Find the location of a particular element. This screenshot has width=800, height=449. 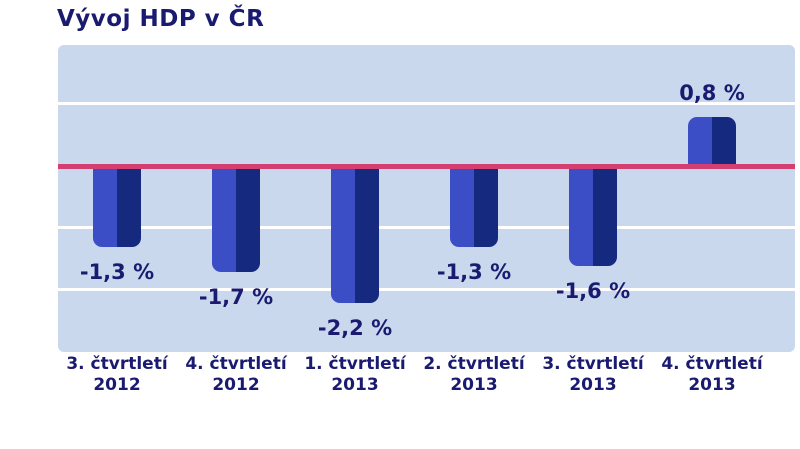

x-axis-label-1: 3. čtvrtletí 2012 is located at coordinates (117, 375).